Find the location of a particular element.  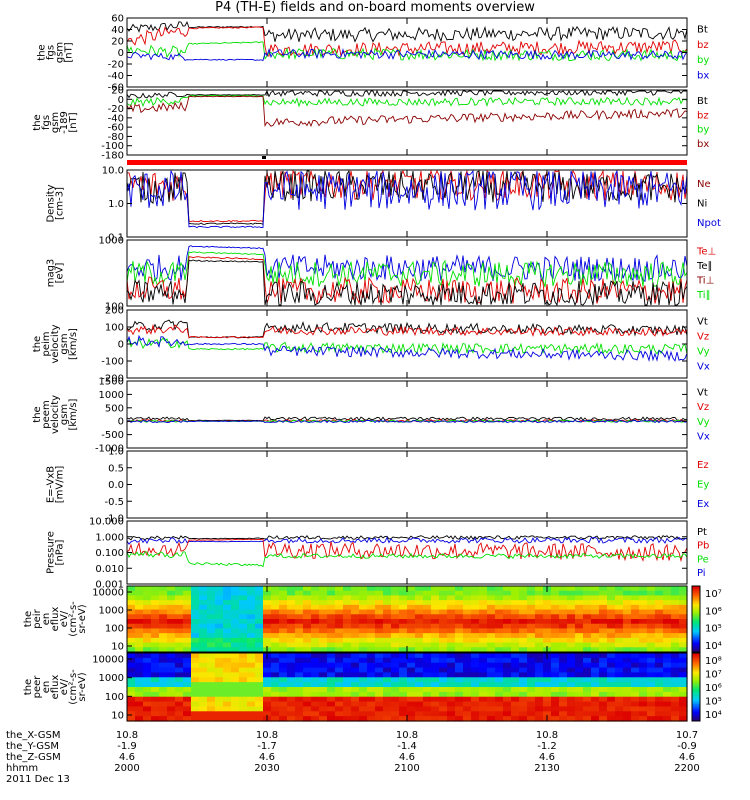

legend-fgs-by: by is located at coordinates (703, 60).